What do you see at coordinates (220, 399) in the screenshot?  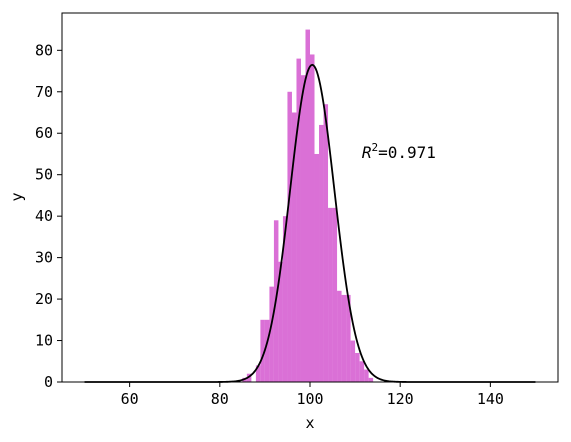 I see `x-tick-label: 80` at bounding box center [220, 399].